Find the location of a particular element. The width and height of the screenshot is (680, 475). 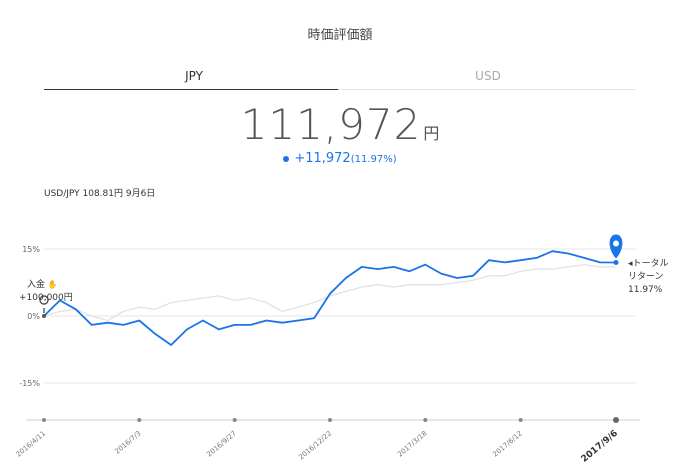

valuation-change: +11,972(11.97%) is located at coordinates (340, 158).